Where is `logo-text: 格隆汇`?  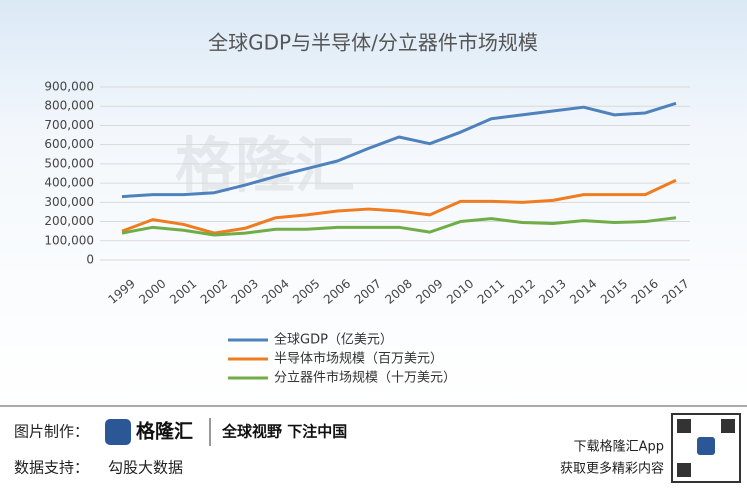
logo-text: 格隆汇 is located at coordinates (164, 431).